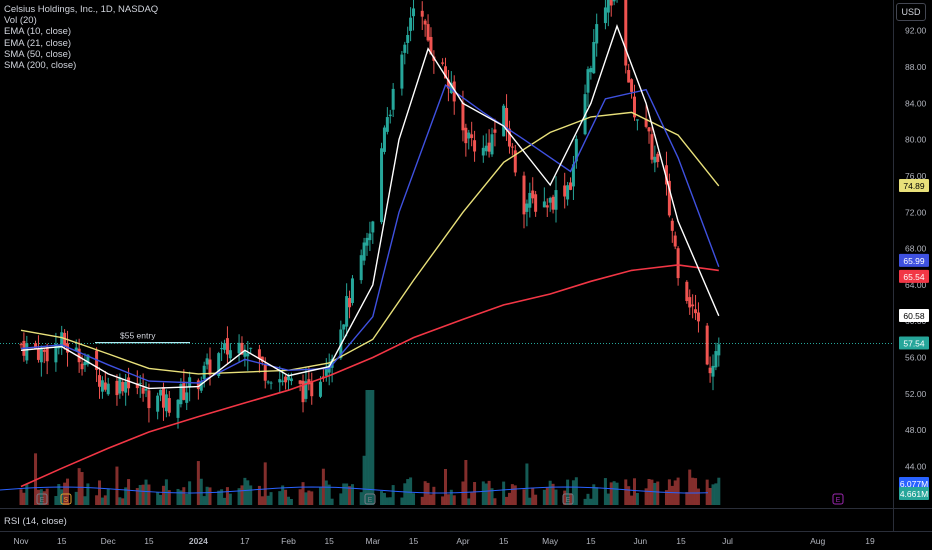  Describe the element at coordinates (38, 32) in the screenshot. I see `legend-ema10: EMA (10, close)` at that location.